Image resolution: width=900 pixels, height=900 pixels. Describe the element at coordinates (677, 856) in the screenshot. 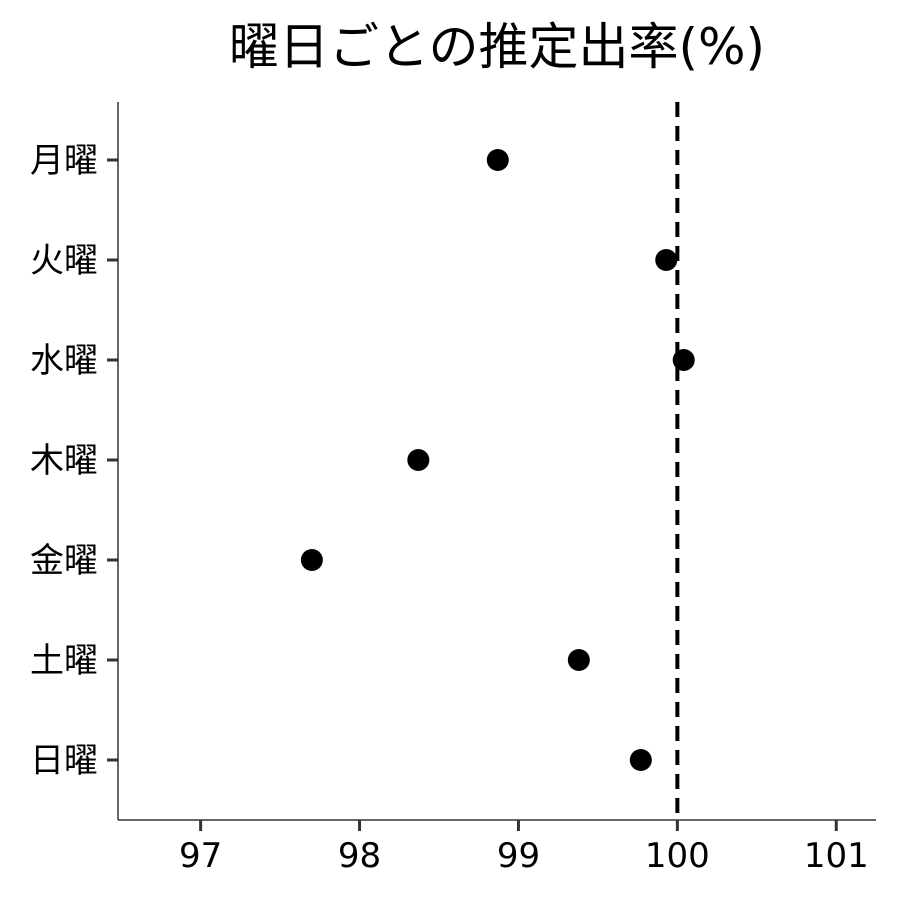

I see `x-tick-label: 100` at that location.